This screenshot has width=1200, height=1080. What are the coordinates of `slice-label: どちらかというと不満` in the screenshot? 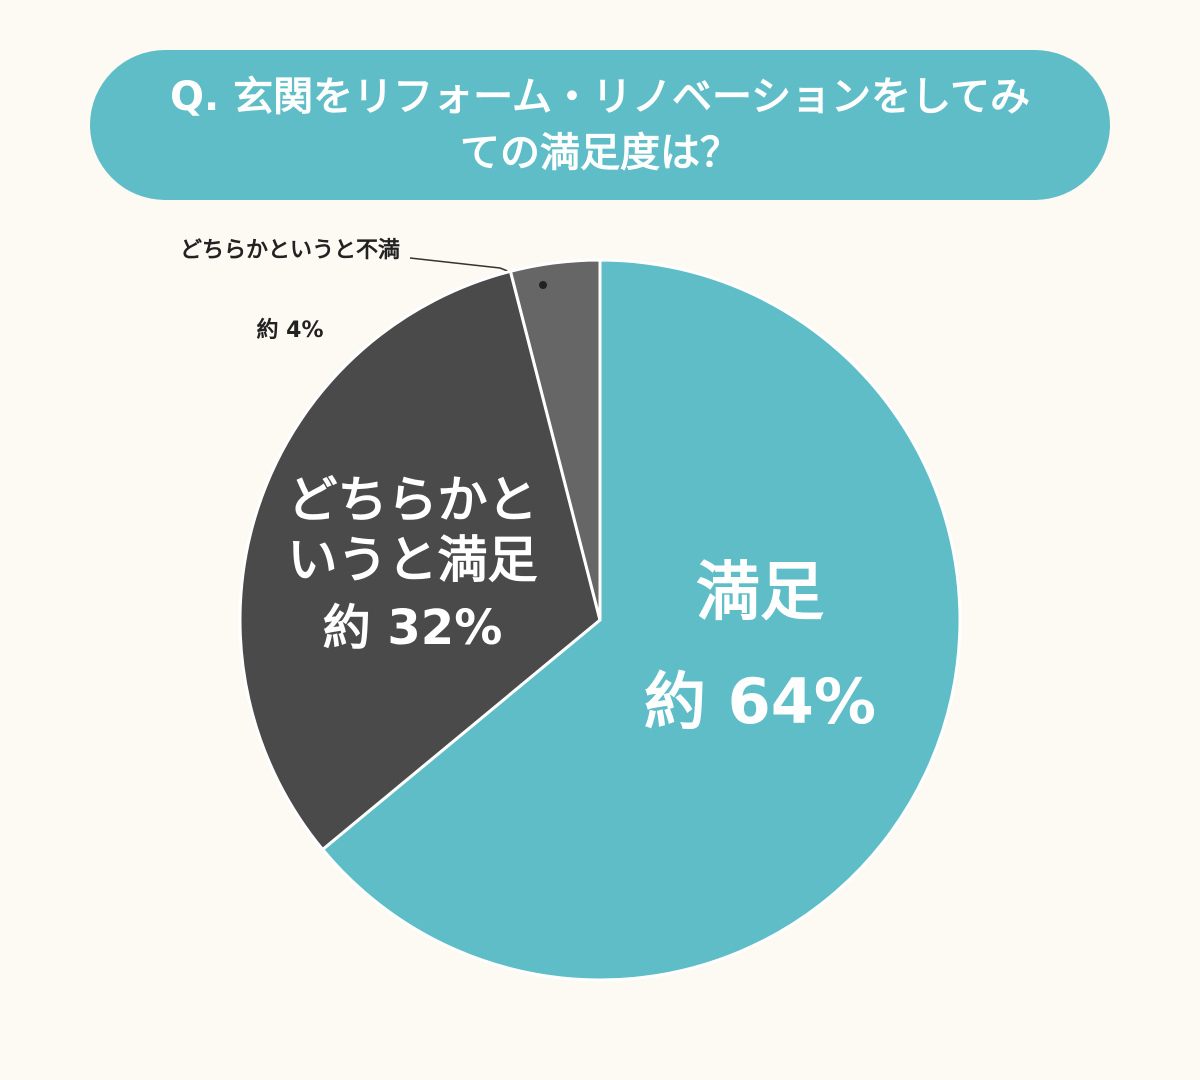 It's located at (289, 250).